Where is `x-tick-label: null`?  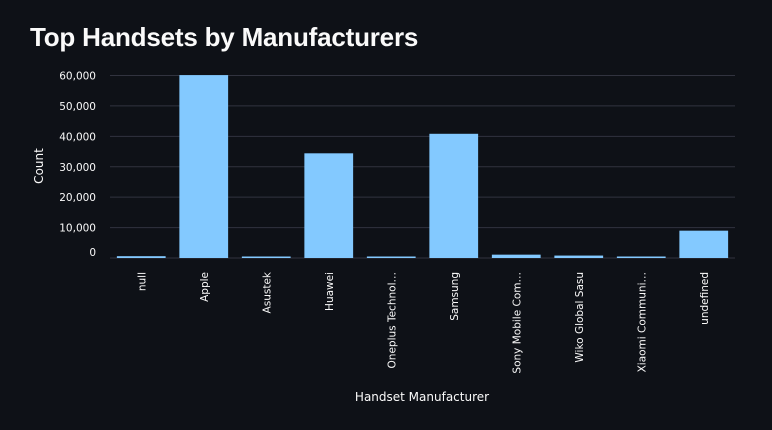
x-tick-label: null is located at coordinates (142, 281).